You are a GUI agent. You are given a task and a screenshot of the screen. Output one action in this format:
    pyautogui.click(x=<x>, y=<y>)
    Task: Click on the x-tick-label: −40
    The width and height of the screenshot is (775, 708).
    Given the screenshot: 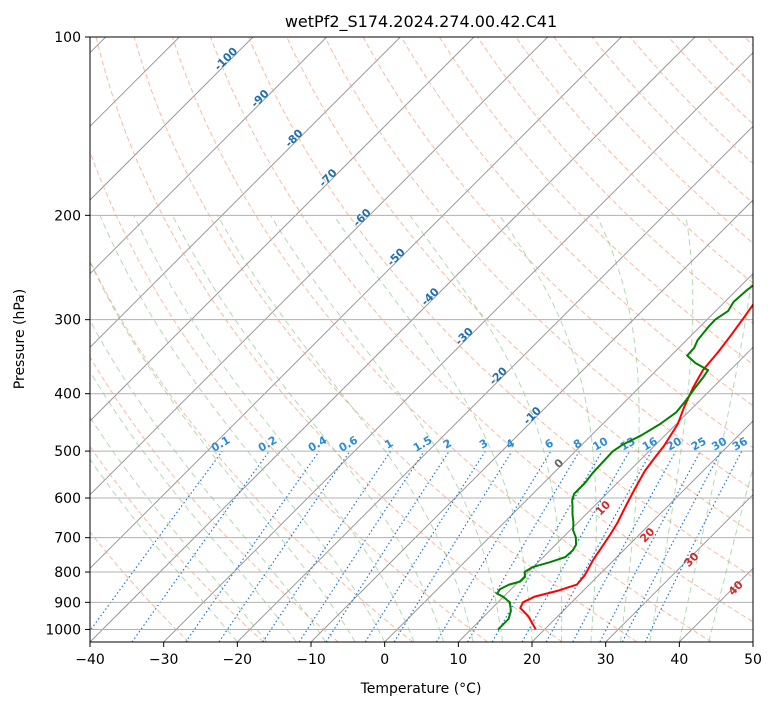 What is the action you would take?
    pyautogui.click(x=90, y=660)
    